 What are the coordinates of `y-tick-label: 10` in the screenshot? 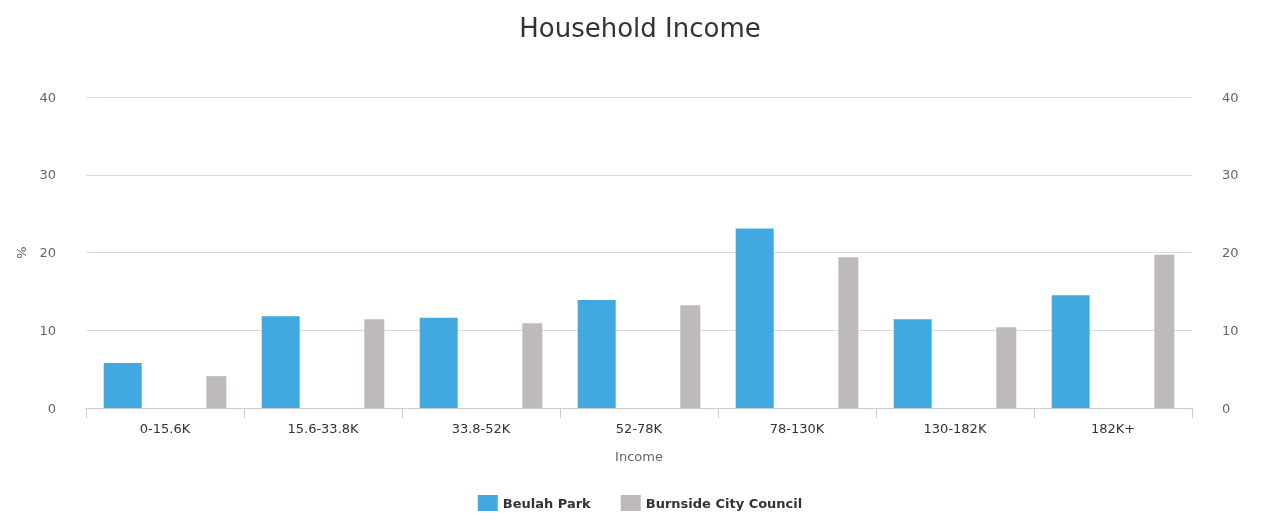 It's located at (47, 330).